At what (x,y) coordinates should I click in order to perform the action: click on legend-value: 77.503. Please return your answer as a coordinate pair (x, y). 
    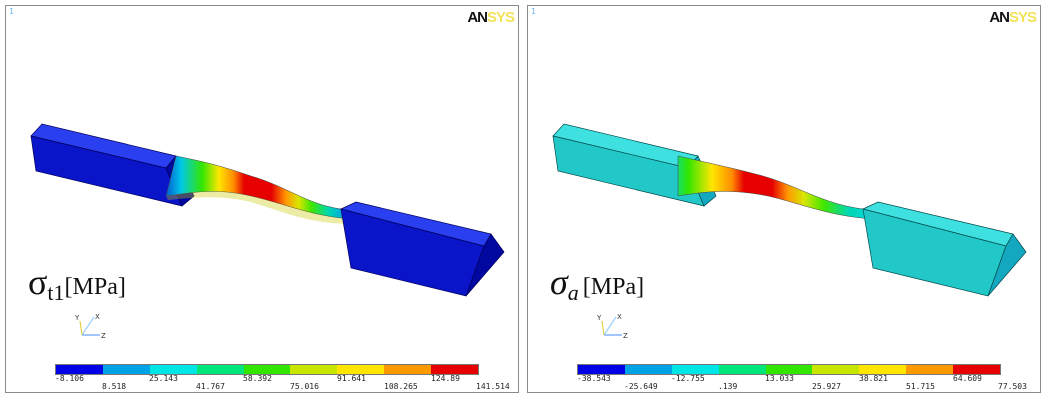
    Looking at the image, I should click on (1012, 386).